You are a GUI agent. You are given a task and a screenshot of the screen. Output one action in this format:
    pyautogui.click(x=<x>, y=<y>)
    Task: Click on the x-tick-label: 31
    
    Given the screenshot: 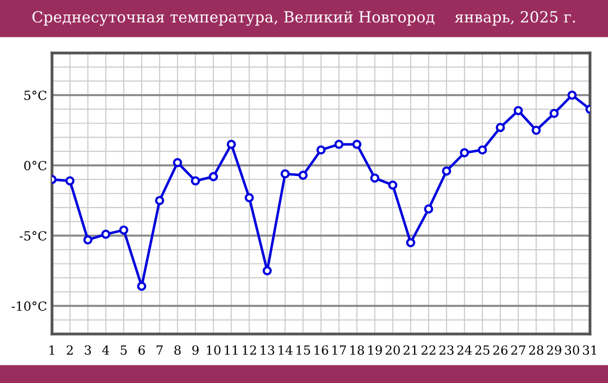 What is the action you would take?
    pyautogui.click(x=589, y=350)
    